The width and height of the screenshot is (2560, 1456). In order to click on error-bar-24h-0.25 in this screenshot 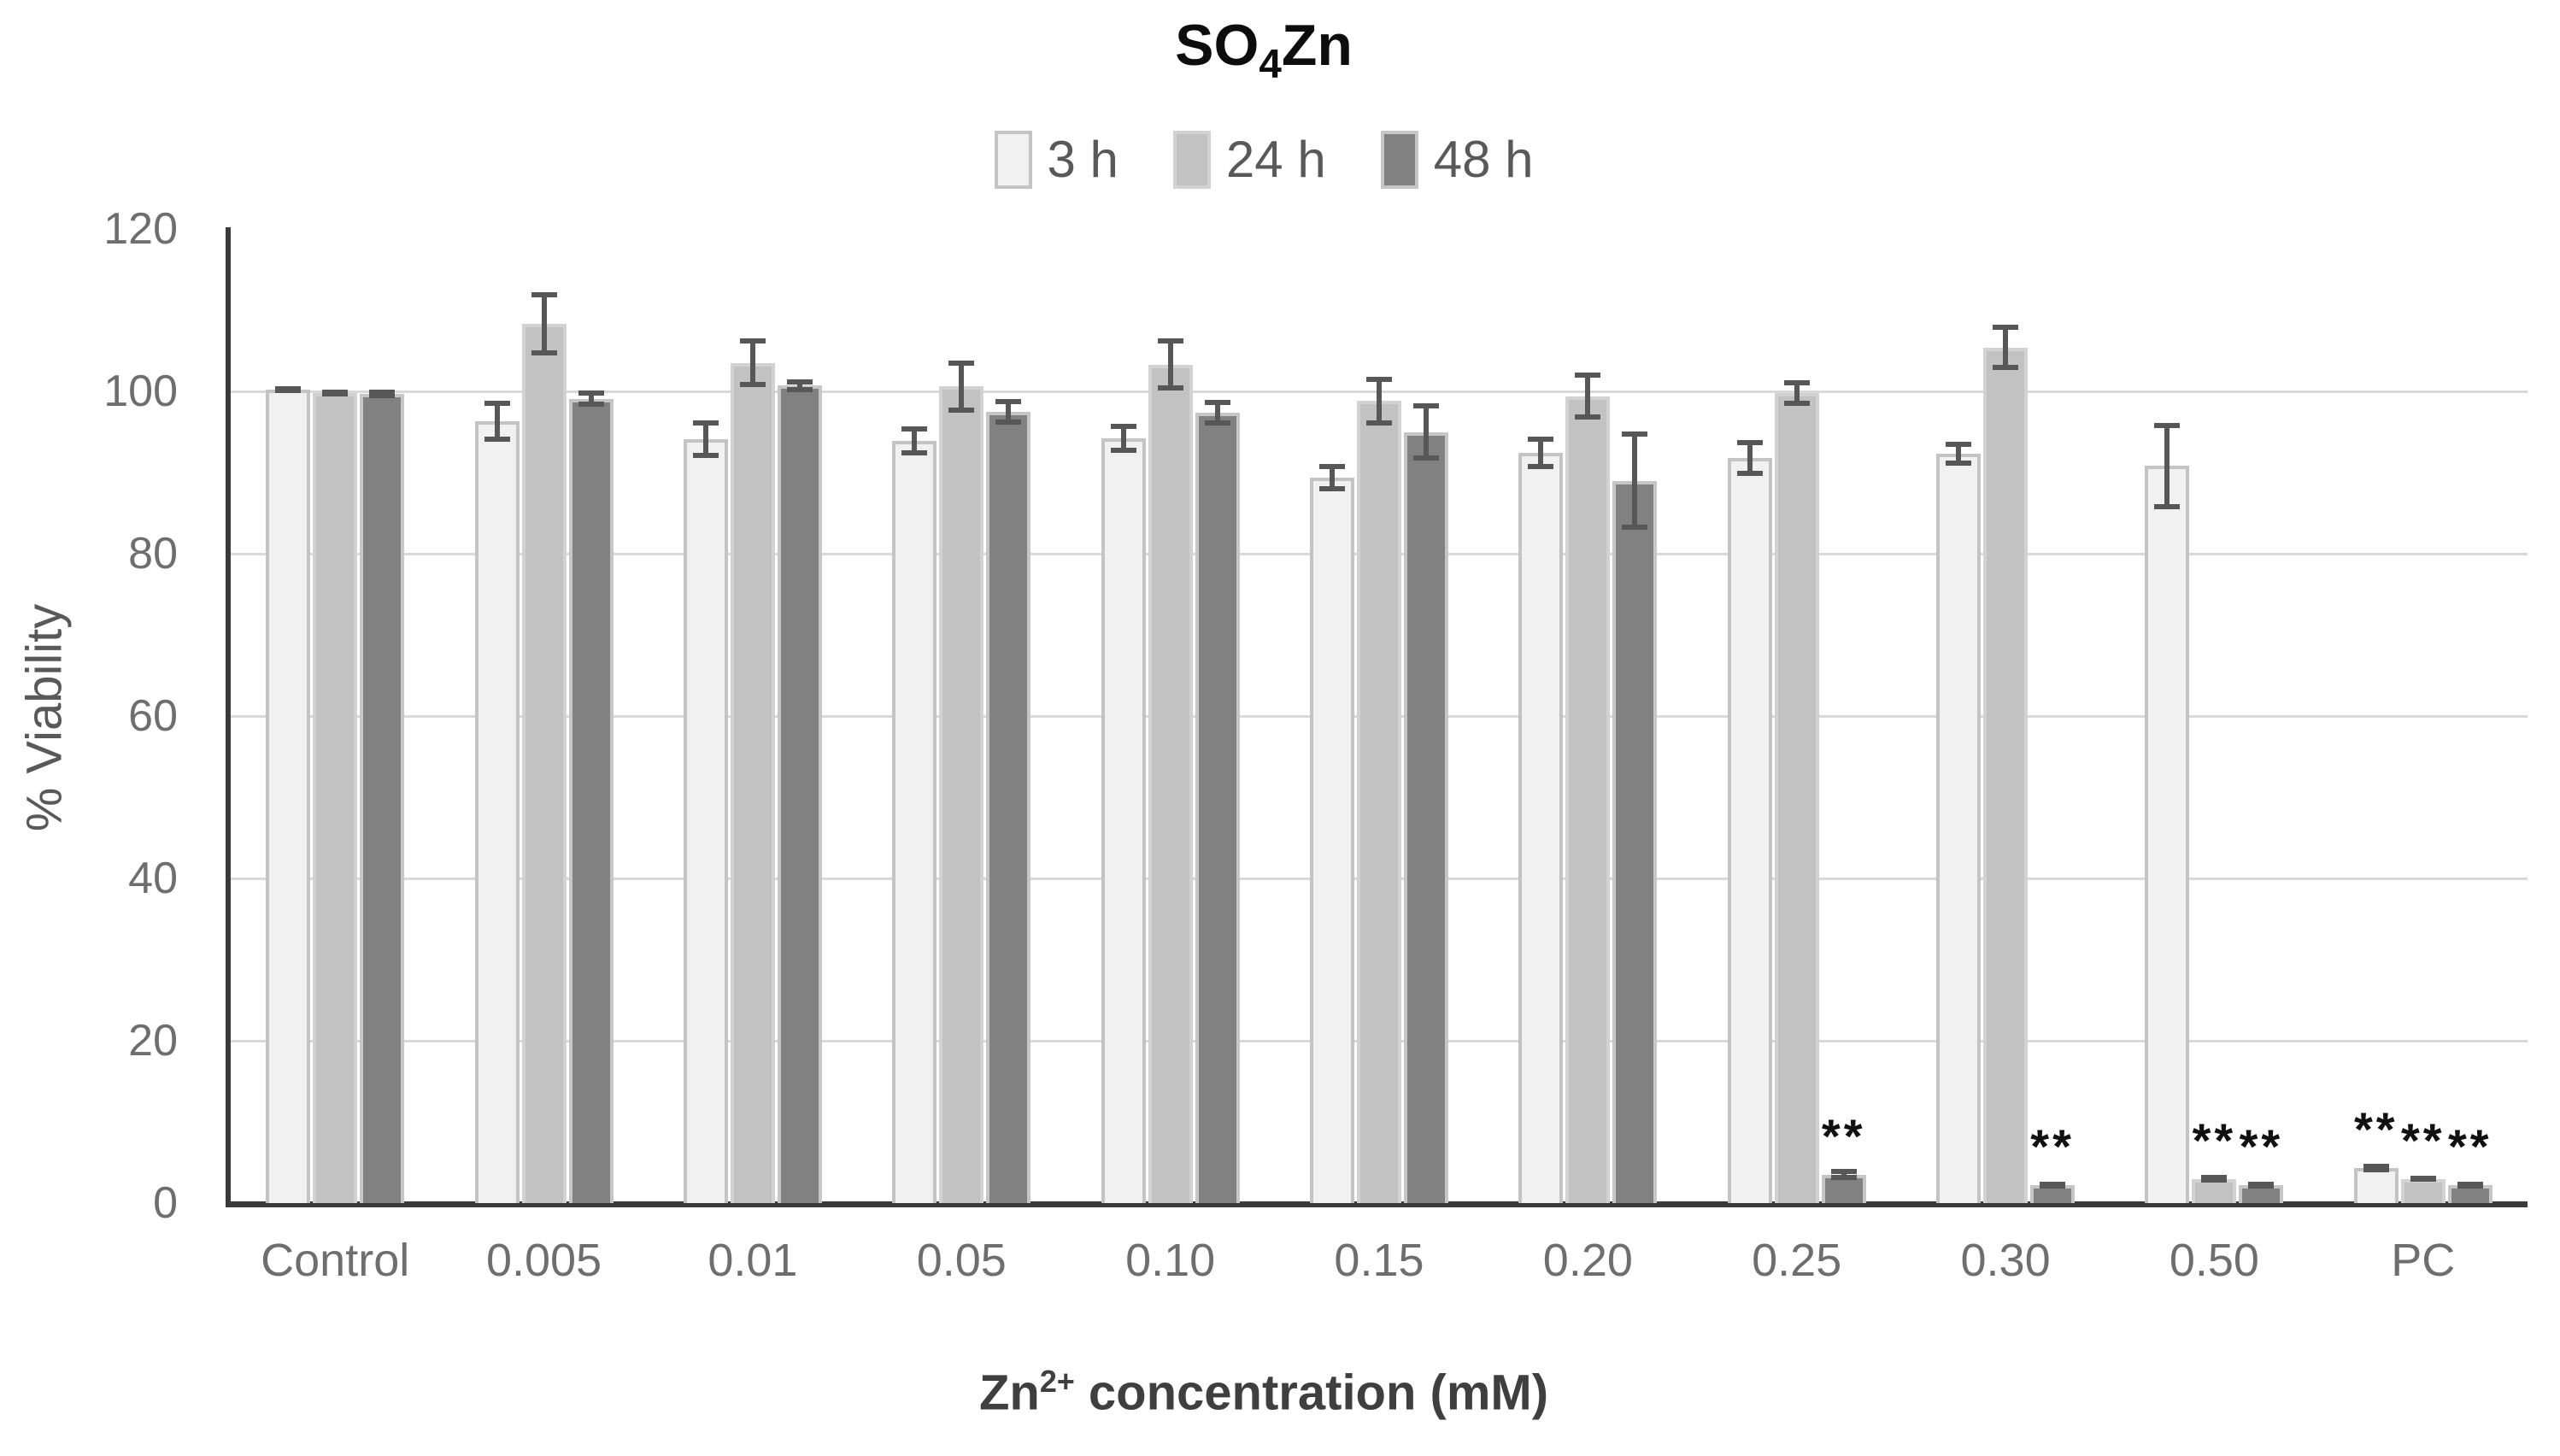, I will do `click(1797, 393)`.